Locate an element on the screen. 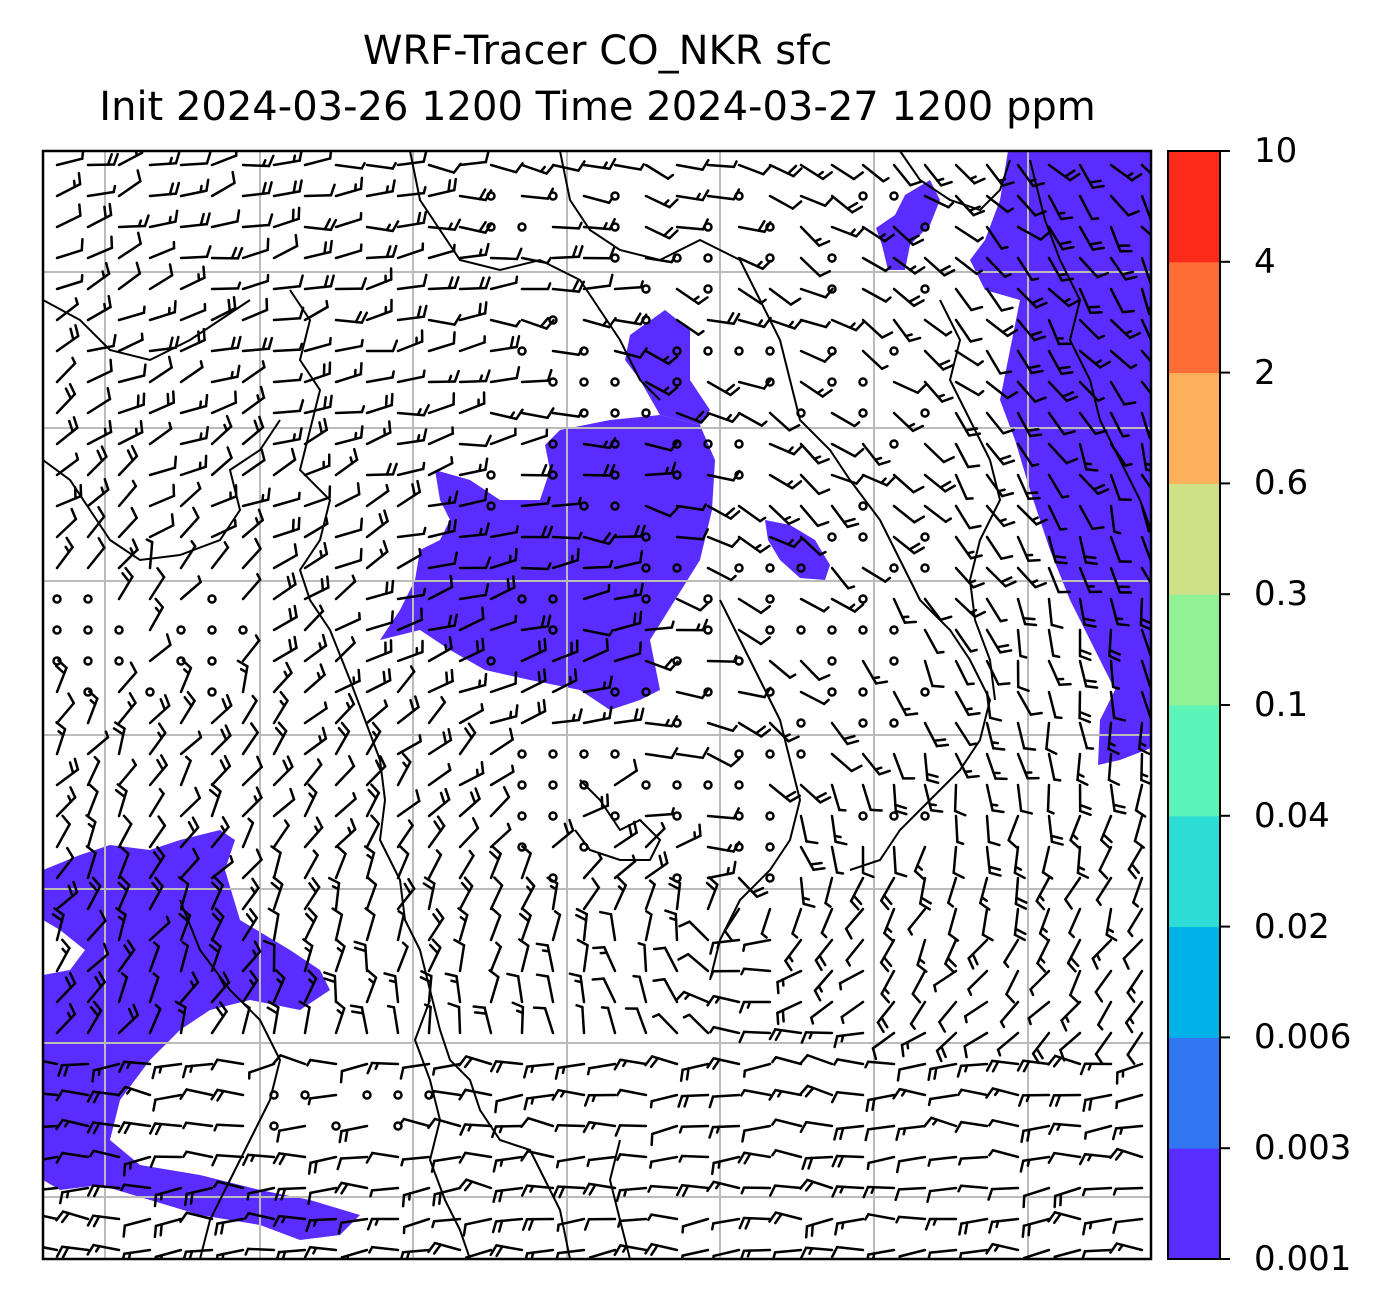 The image size is (1400, 1313). colorbar-segment is located at coordinates (1194, 650).